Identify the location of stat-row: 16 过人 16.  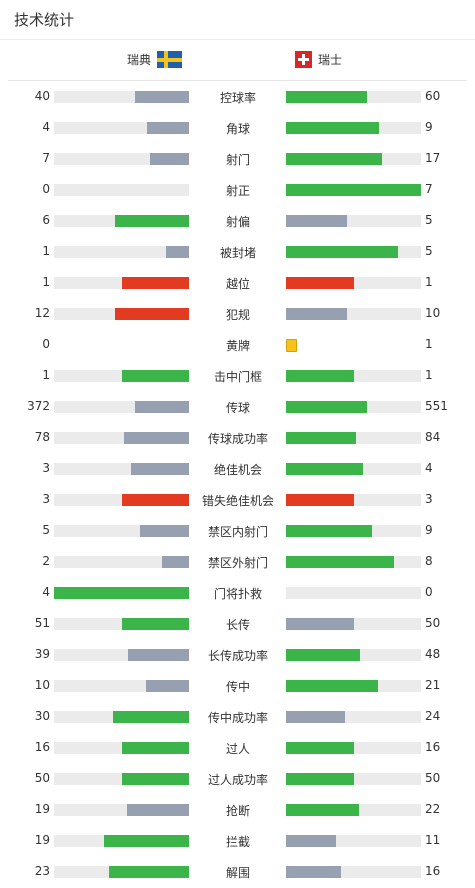
(237, 747).